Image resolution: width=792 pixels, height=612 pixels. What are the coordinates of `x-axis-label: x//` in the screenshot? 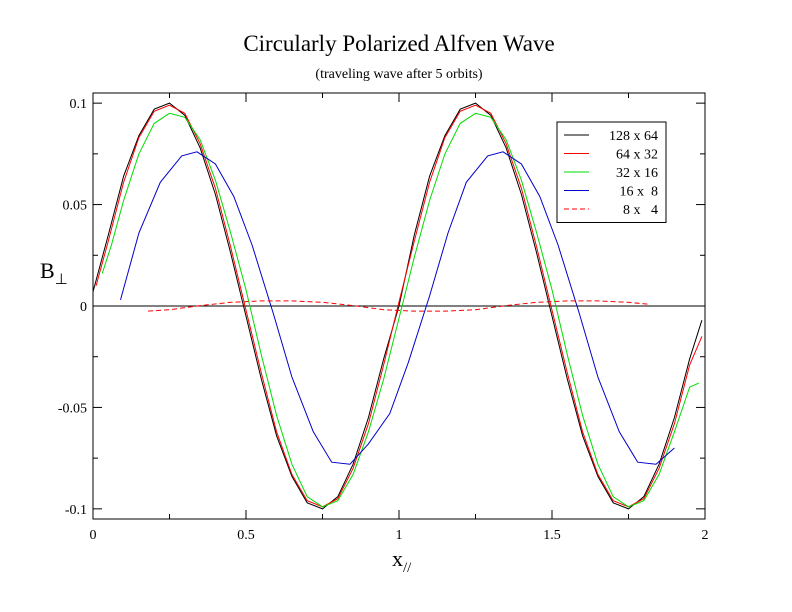 It's located at (402, 561).